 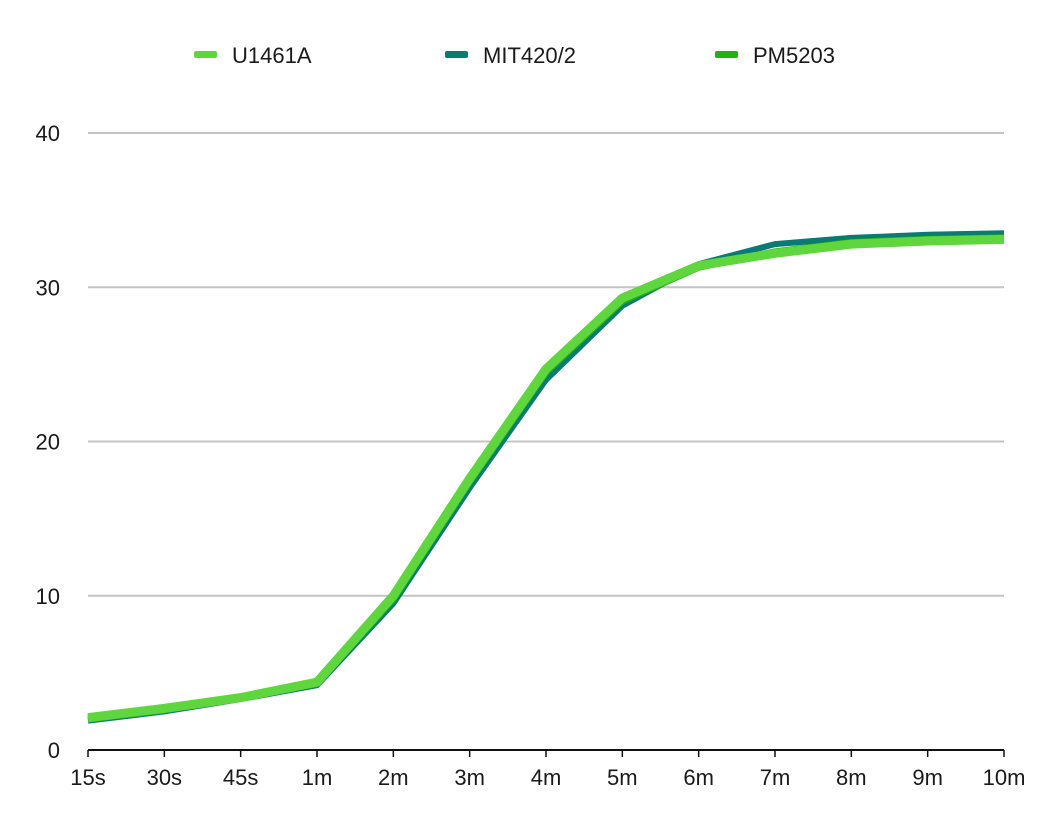 I want to click on x-tick-label: 10m, so click(x=1004, y=777).